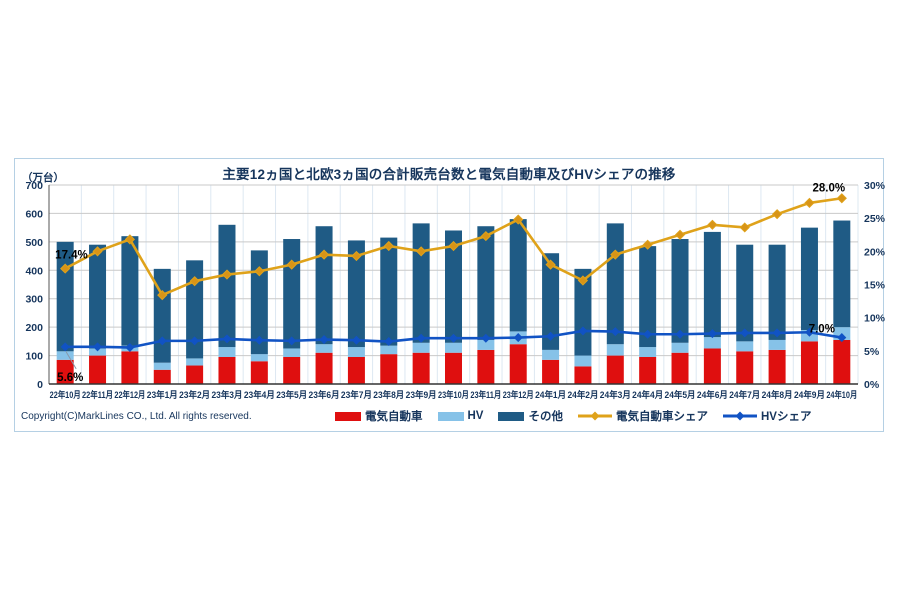 This screenshot has height=600, width=899. I want to click on legend-item-4: 電気自動車シェア, so click(642, 416).